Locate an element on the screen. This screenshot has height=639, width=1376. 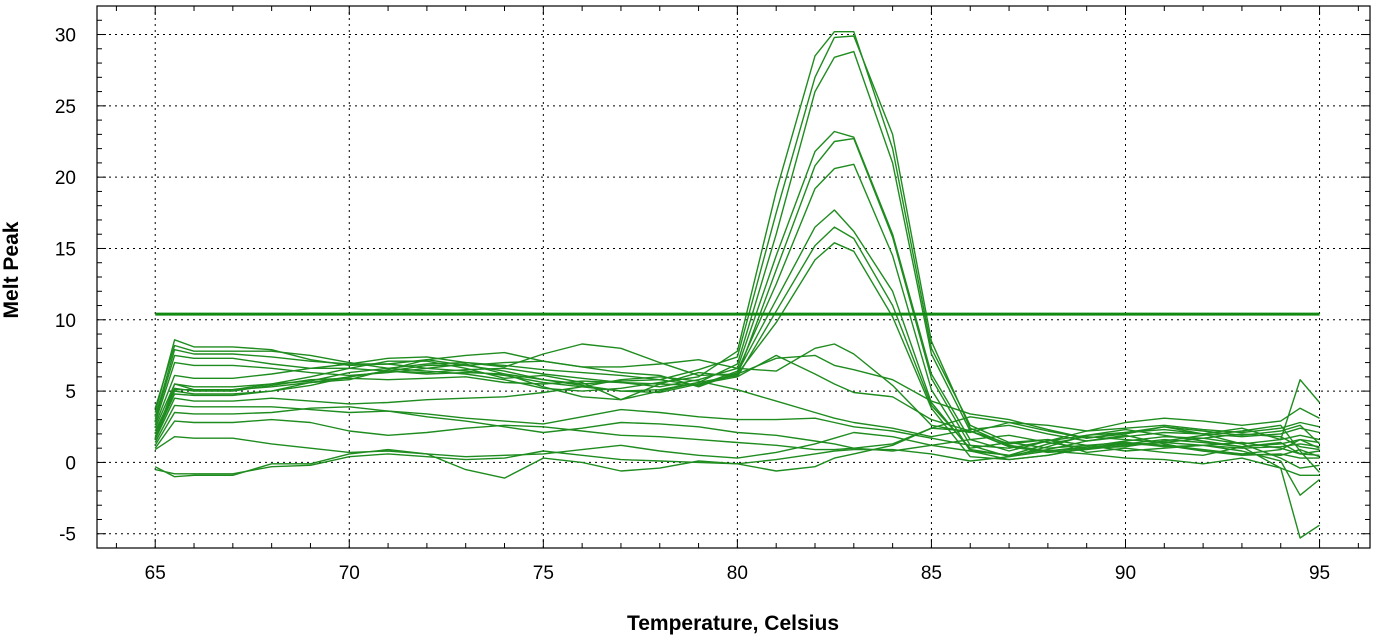
y-tick-label: 15 is located at coordinates (65, 249).